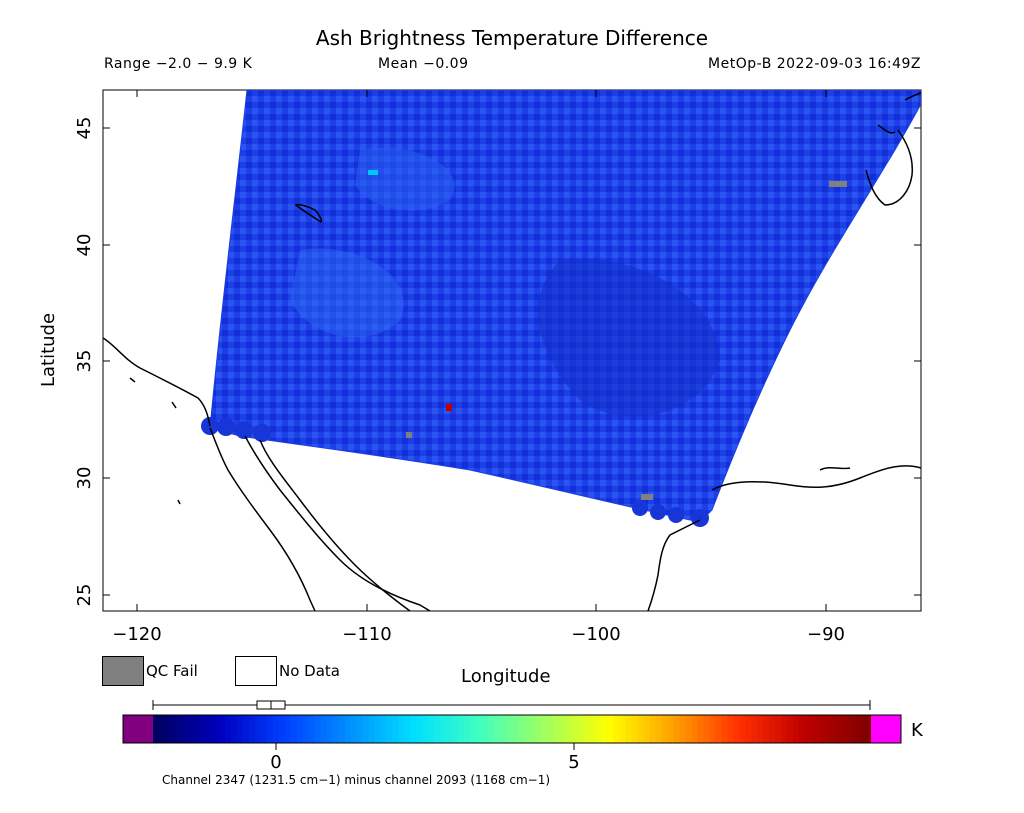  I want to click on colorbar-tick-label: 0, so click(275, 762).